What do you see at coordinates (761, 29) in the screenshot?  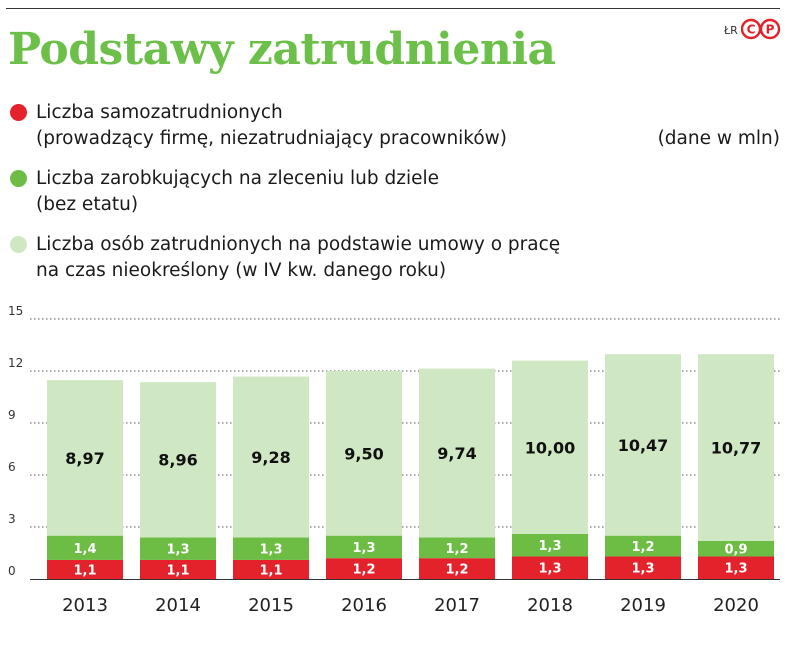 I see `publisher-logo: C P` at bounding box center [761, 29].